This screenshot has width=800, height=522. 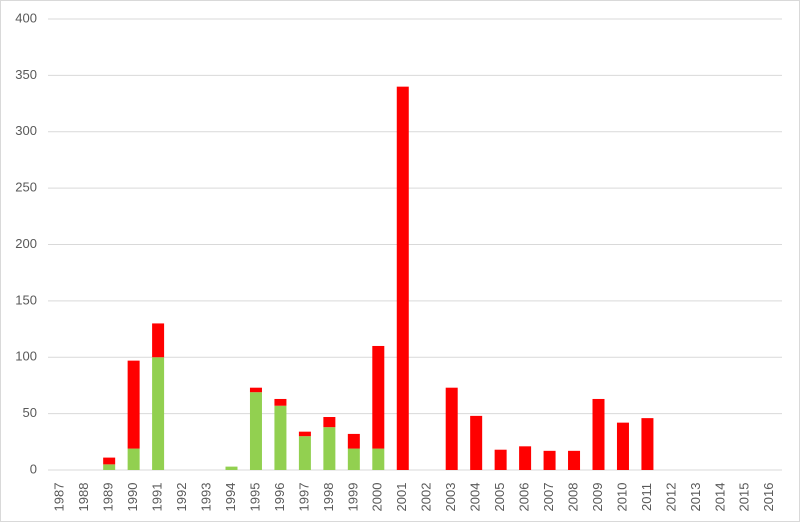 I want to click on x-tick-label: 1991, so click(x=157, y=497).